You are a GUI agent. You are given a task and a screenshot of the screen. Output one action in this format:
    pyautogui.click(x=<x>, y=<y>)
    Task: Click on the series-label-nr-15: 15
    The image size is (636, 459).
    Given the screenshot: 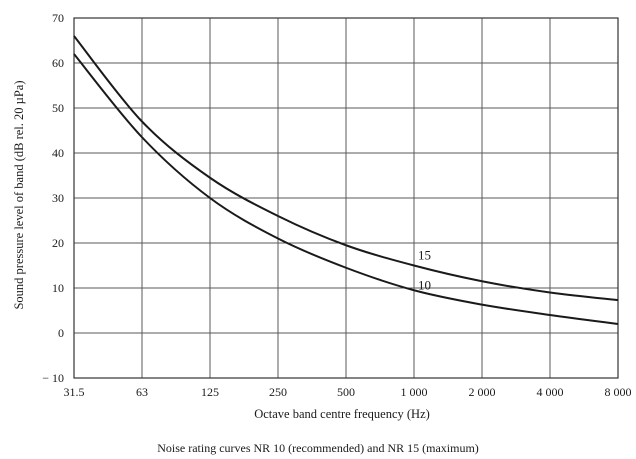 What is the action you would take?
    pyautogui.click(x=424, y=255)
    